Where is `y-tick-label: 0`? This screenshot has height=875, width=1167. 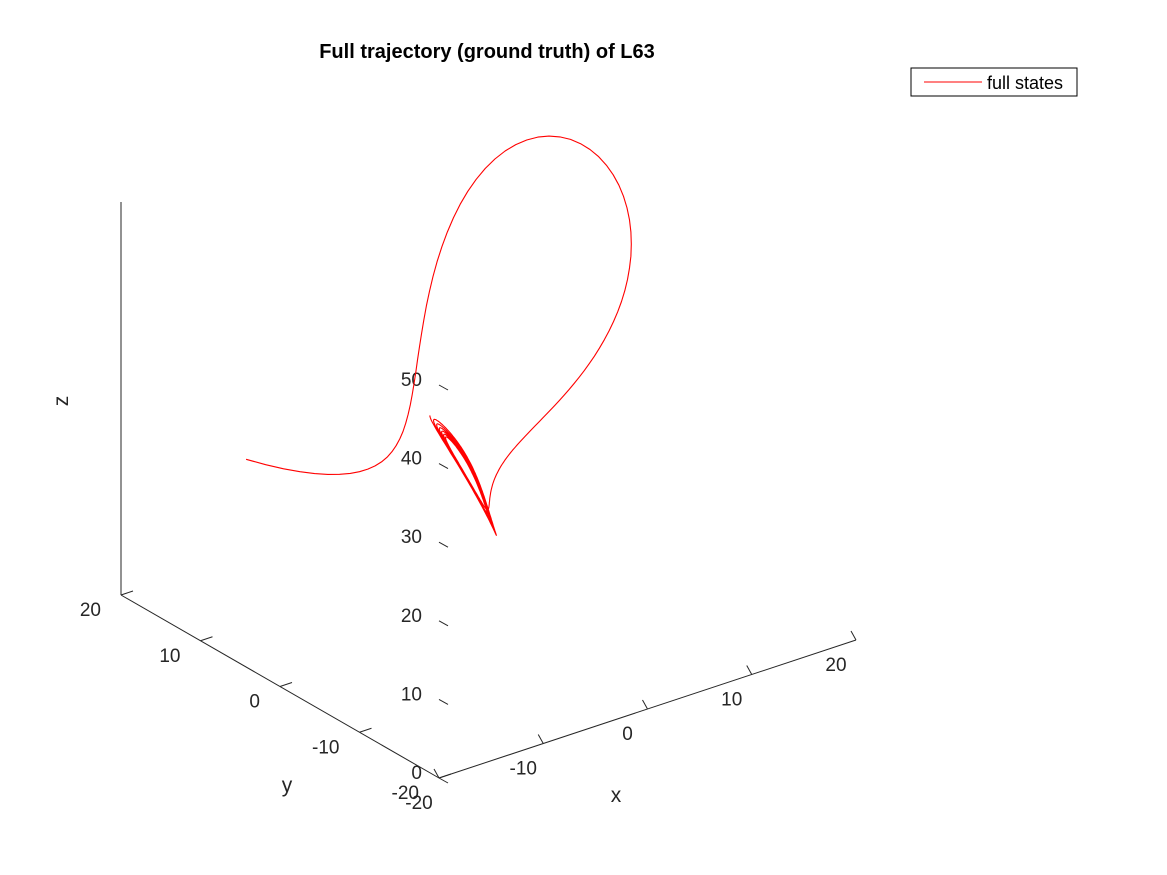
y-tick-label: 0 is located at coordinates (254, 702).